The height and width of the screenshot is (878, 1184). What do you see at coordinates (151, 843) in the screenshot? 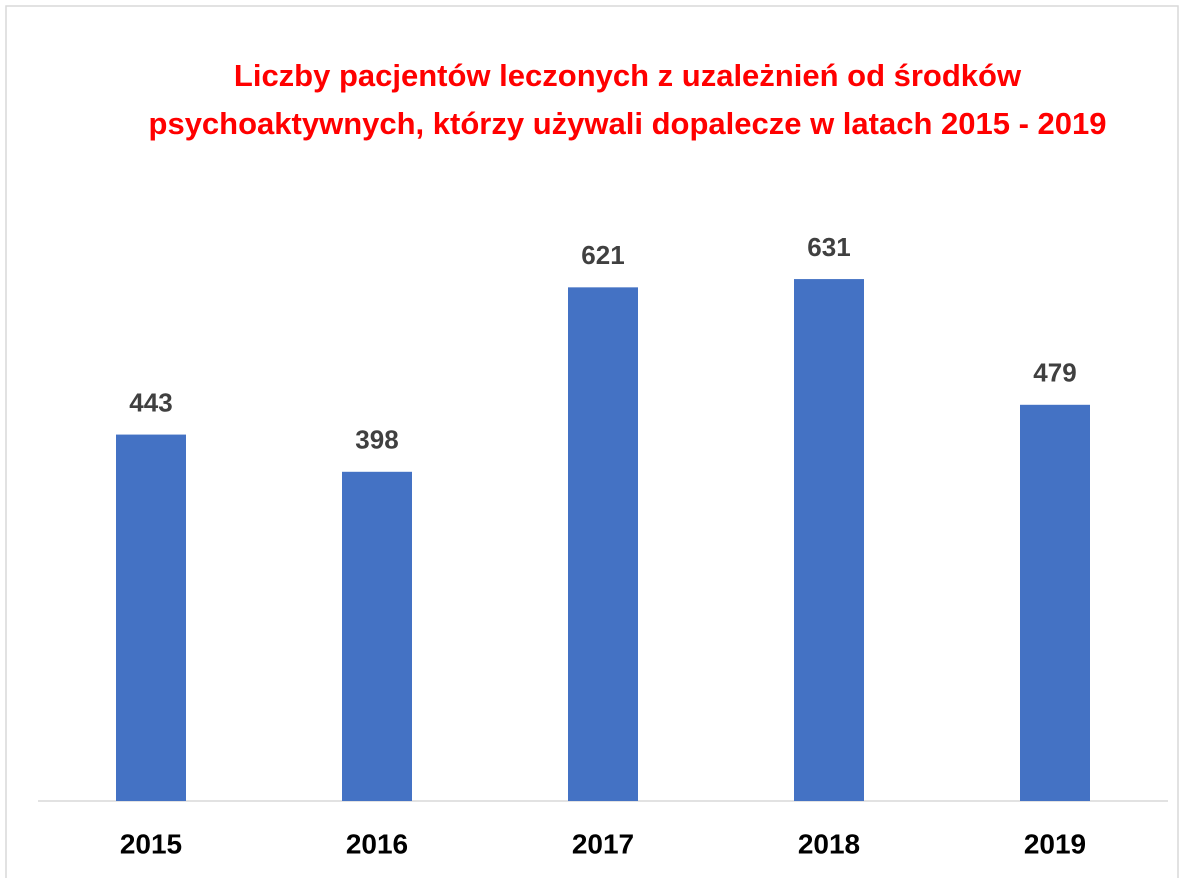
I see `x-tick-label: 2015` at bounding box center [151, 843].